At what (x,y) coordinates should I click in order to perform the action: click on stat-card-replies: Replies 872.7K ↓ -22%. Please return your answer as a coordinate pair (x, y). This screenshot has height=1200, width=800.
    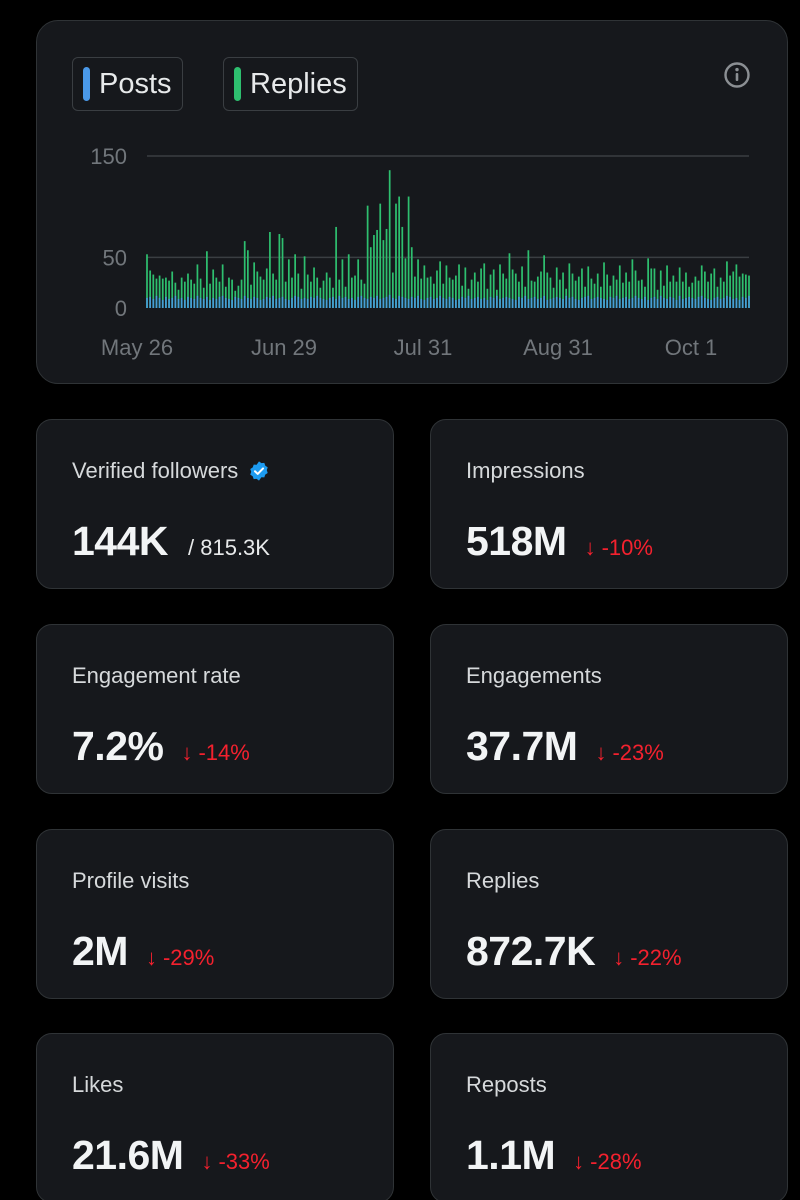
    Looking at the image, I should click on (609, 914).